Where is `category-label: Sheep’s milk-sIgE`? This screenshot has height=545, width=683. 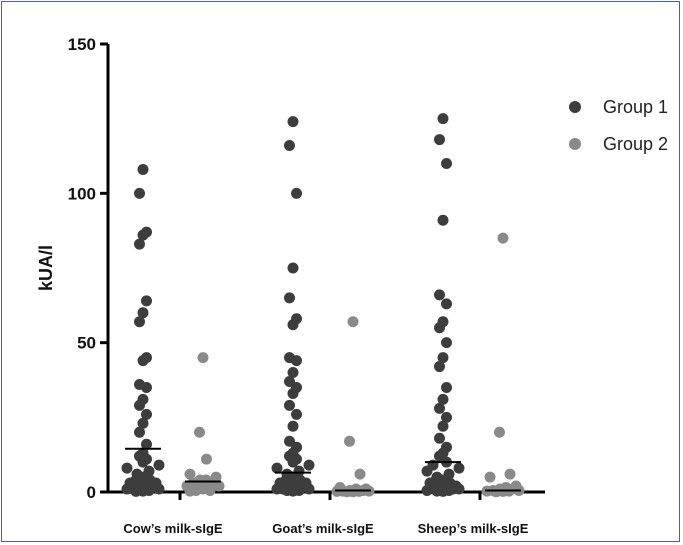 category-label: Sheep’s milk-sIgE is located at coordinates (473, 528).